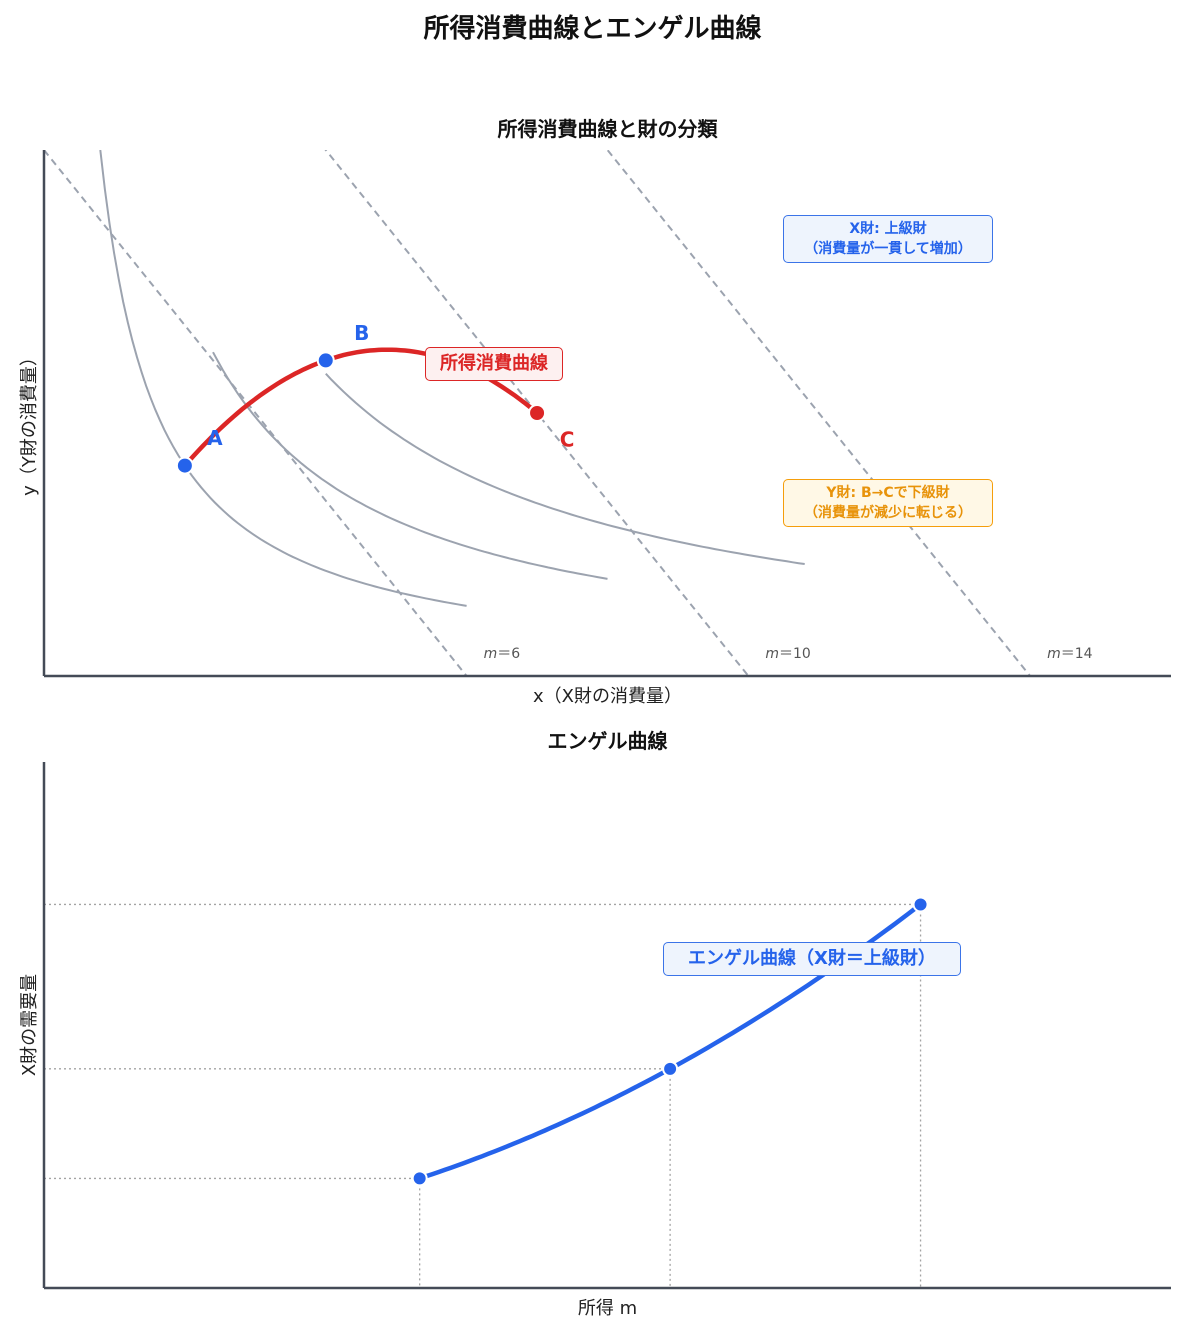 The width and height of the screenshot is (1185, 1330). I want to click on point-b, so click(325, 360).